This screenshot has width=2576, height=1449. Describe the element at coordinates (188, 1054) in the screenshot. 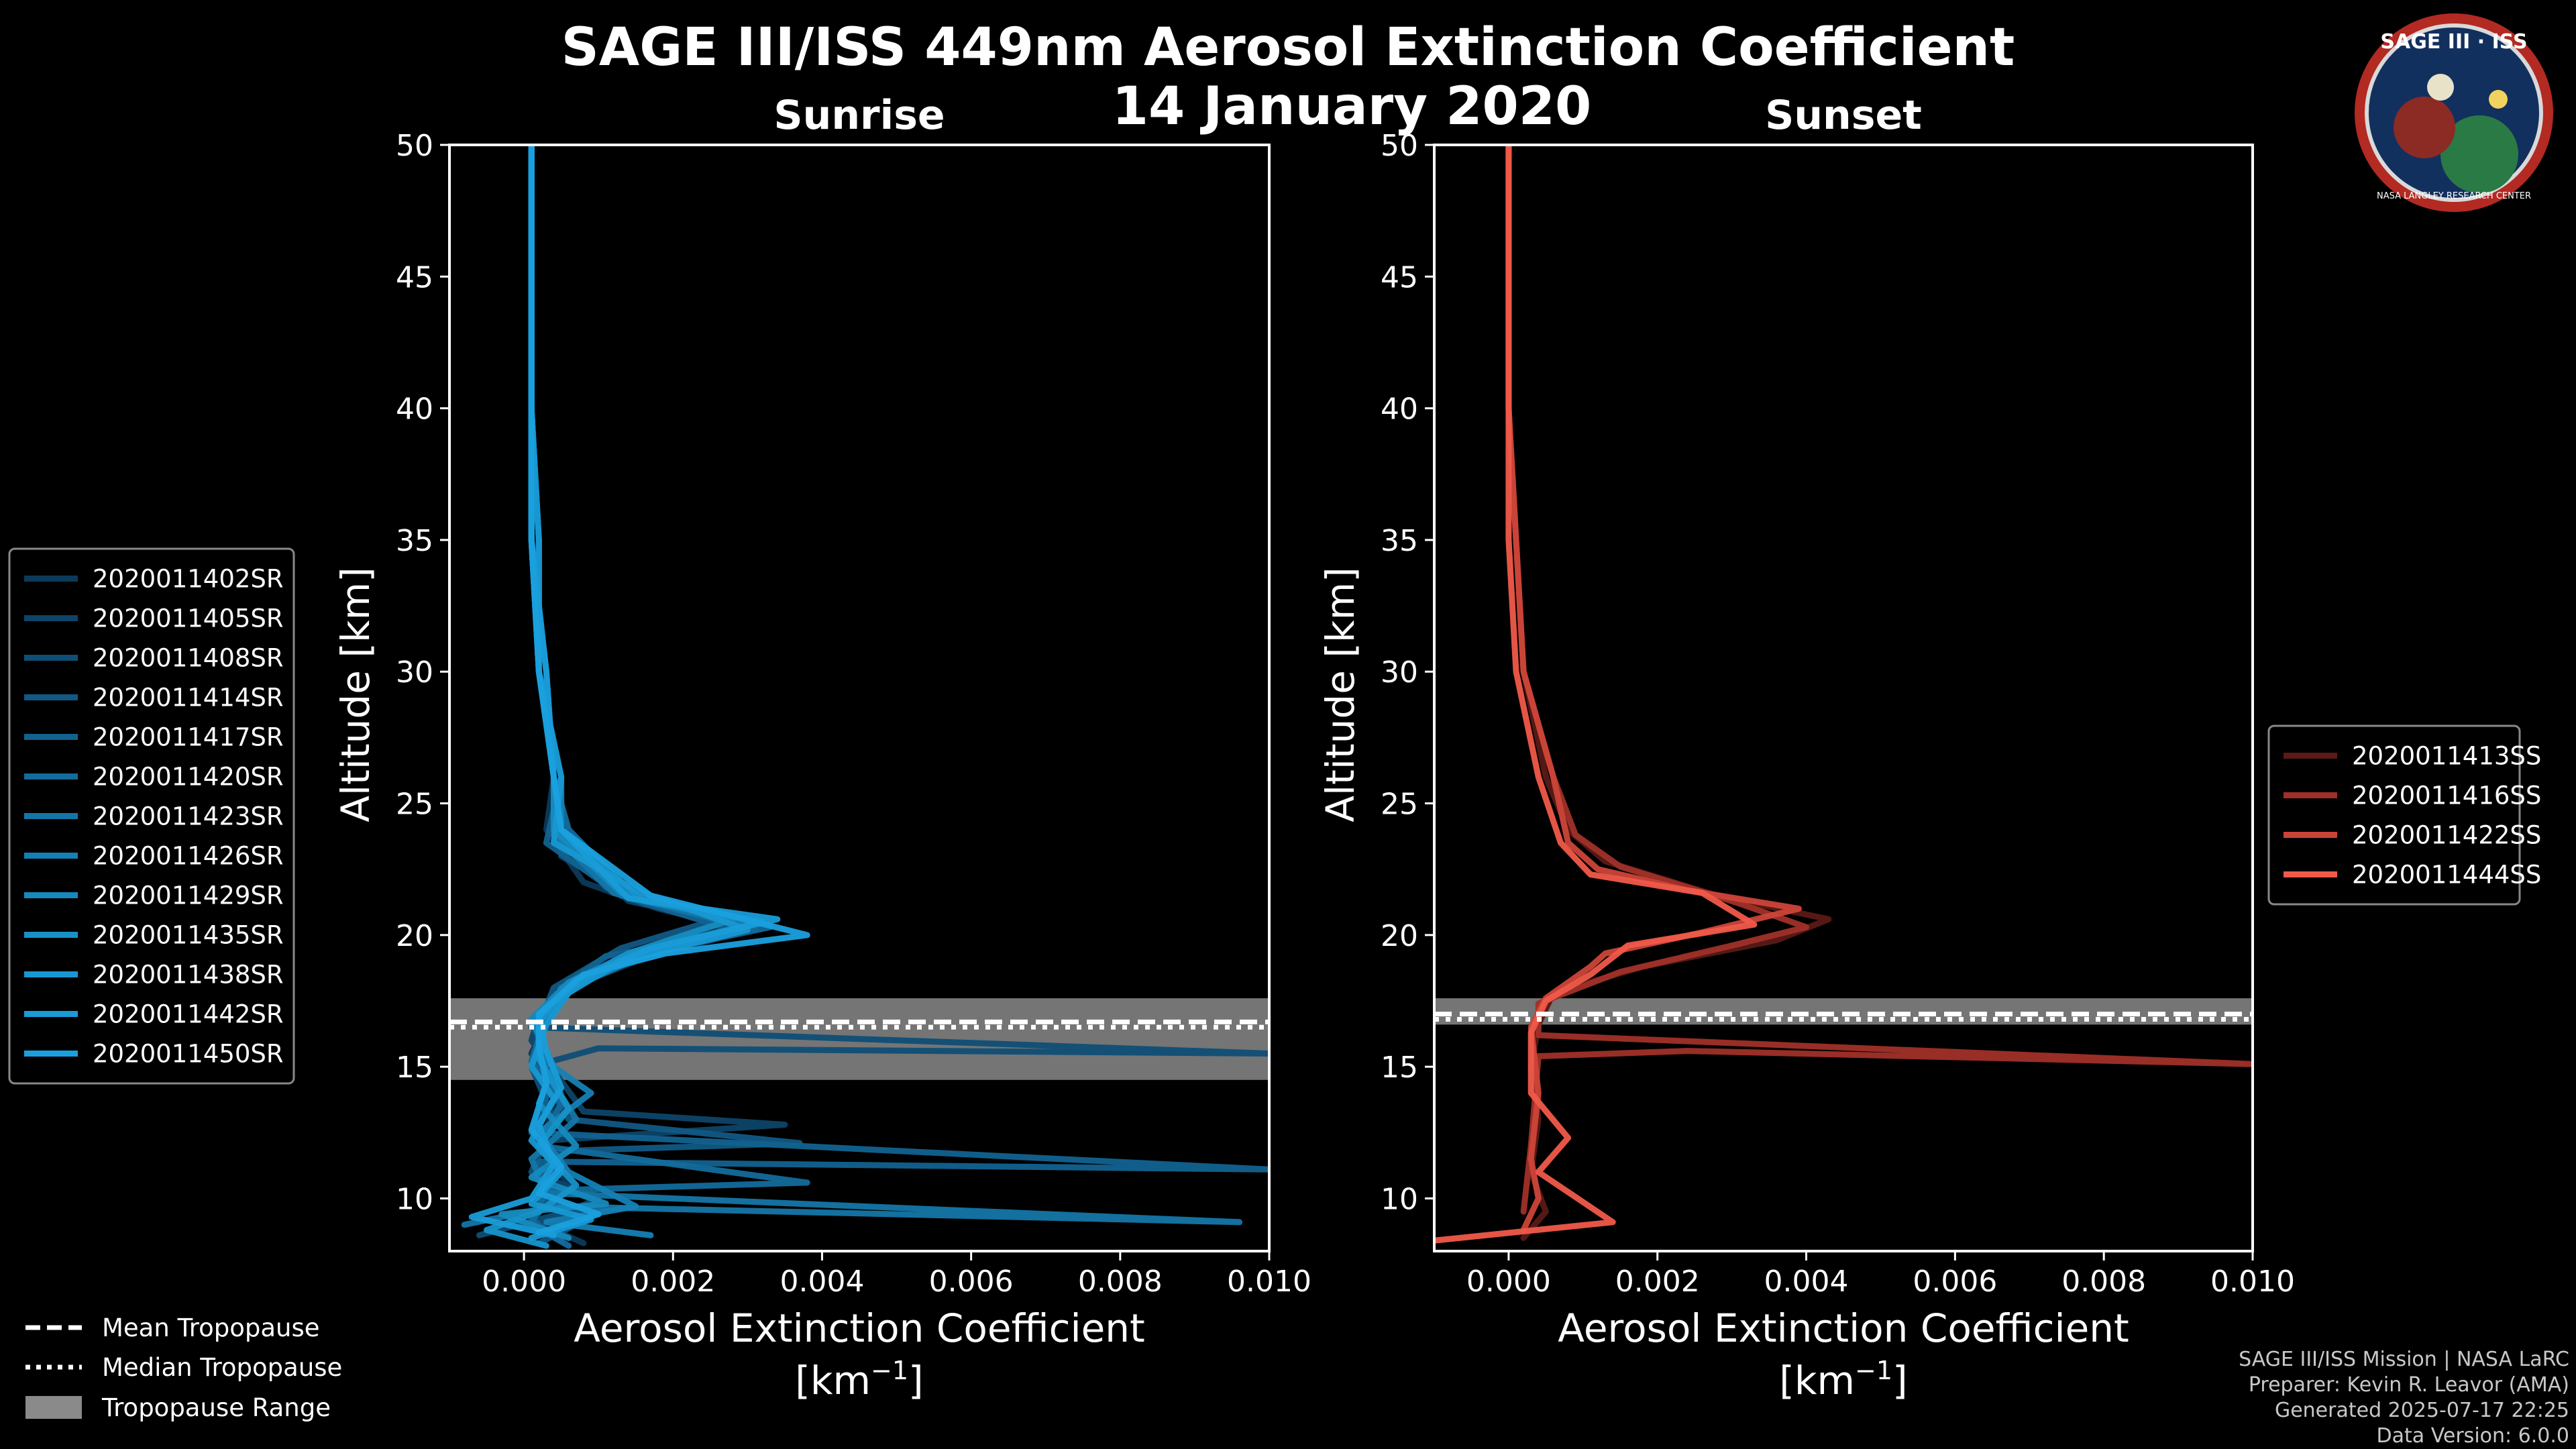

I see `legend-entry-2020011450SR: 2020011450SR` at that location.